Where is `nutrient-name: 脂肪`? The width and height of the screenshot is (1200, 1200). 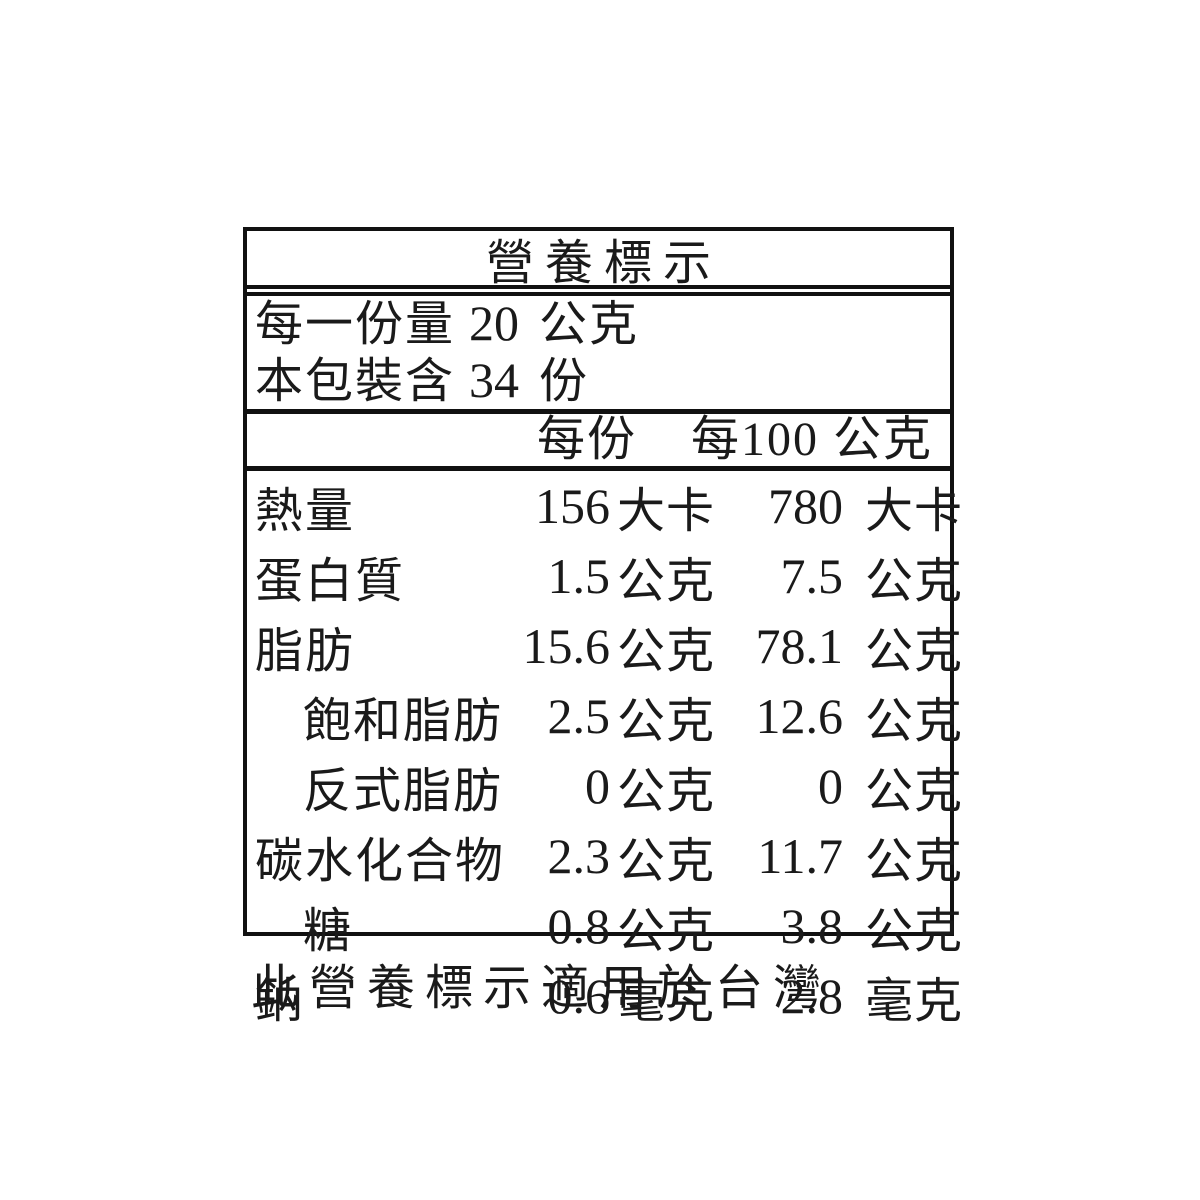
nutrient-name: 脂肪 is located at coordinates (305, 651).